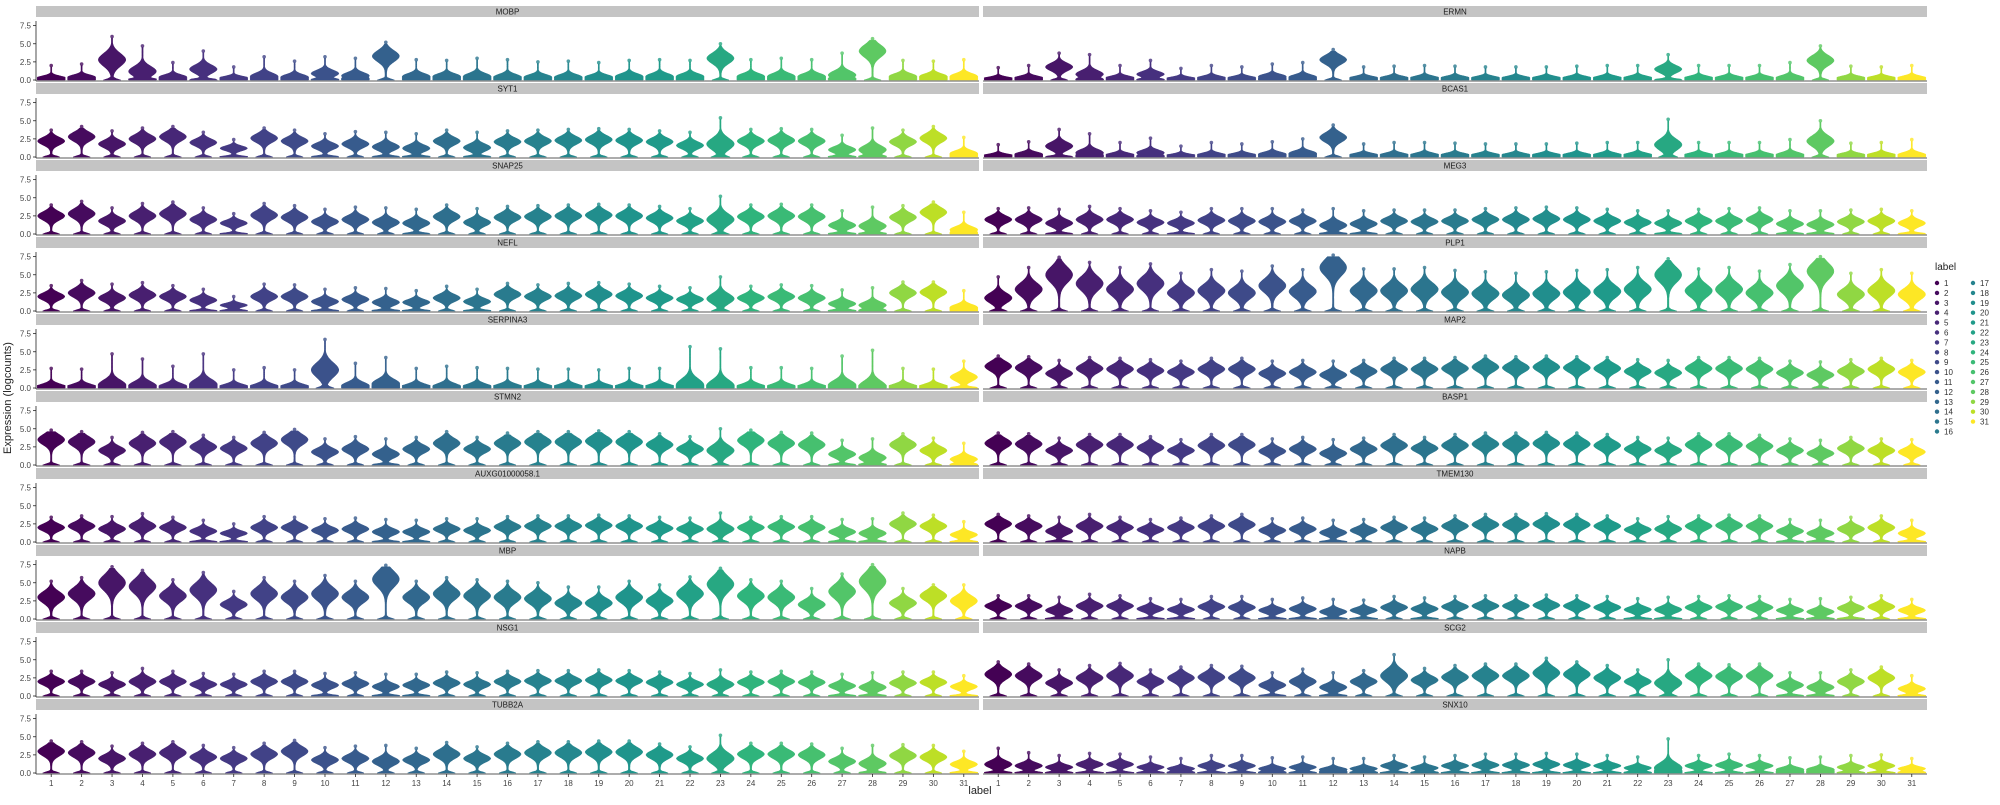 The width and height of the screenshot is (2000, 805). I want to click on y-tick-label: 0.0, so click(26, 465).